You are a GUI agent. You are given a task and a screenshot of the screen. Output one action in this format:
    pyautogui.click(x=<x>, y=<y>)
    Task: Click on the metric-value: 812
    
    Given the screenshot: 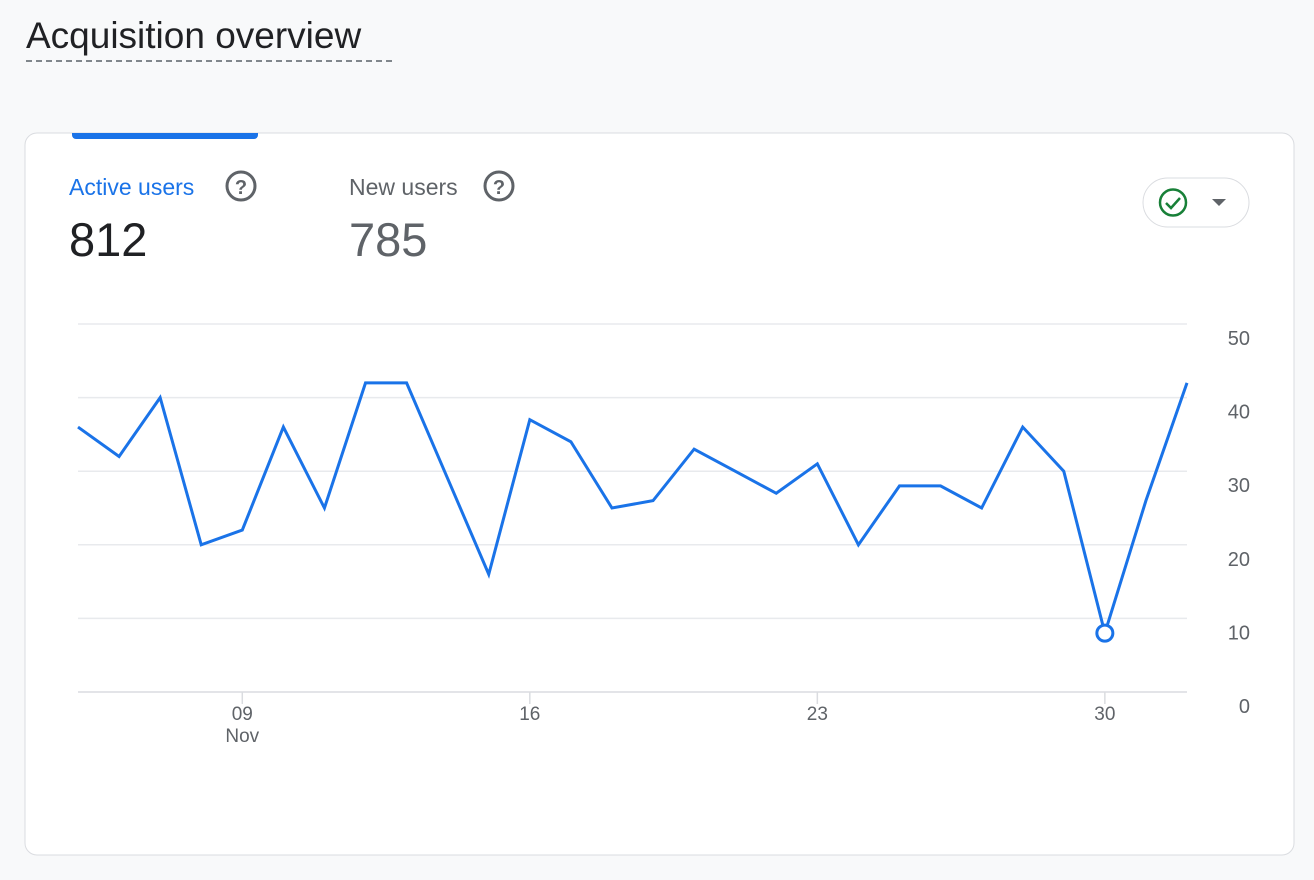 What is the action you would take?
    pyautogui.click(x=108, y=239)
    